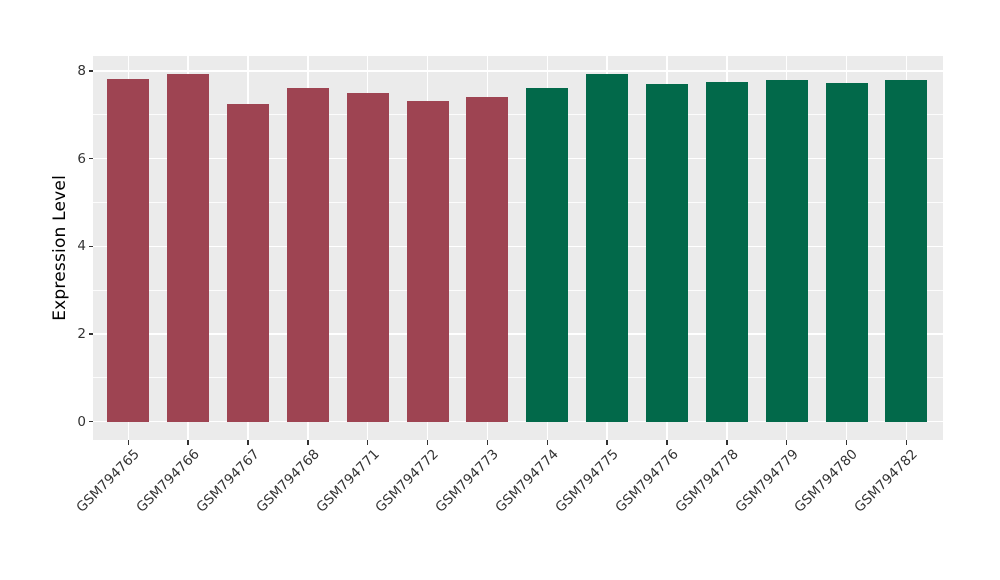 This screenshot has width=1000, height=580. Describe the element at coordinates (518, 334) in the screenshot. I see `gridline-major-y2` at that location.